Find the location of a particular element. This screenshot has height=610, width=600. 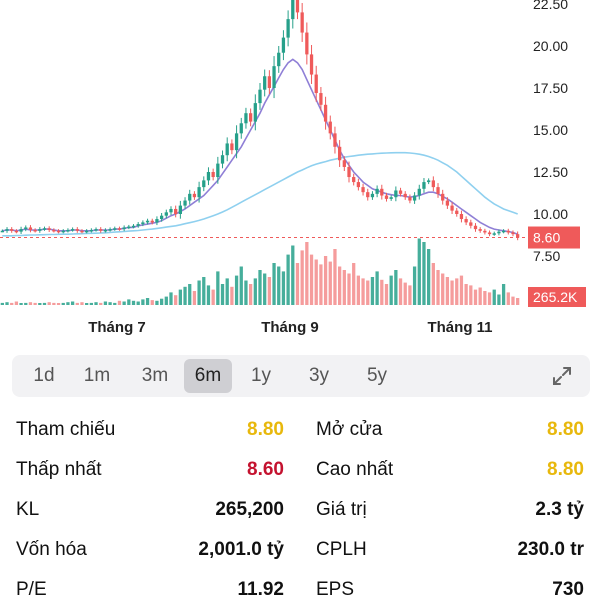

stat-label: Giá trị is located at coordinates (341, 509).